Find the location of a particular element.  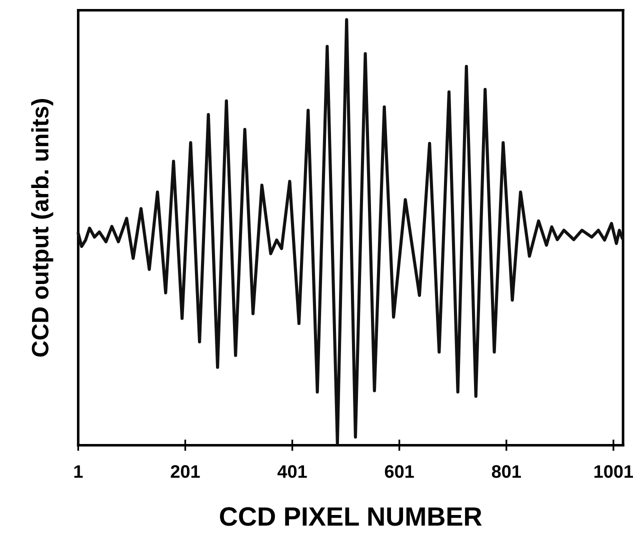

x-tick-label: 1001 is located at coordinates (613, 471).